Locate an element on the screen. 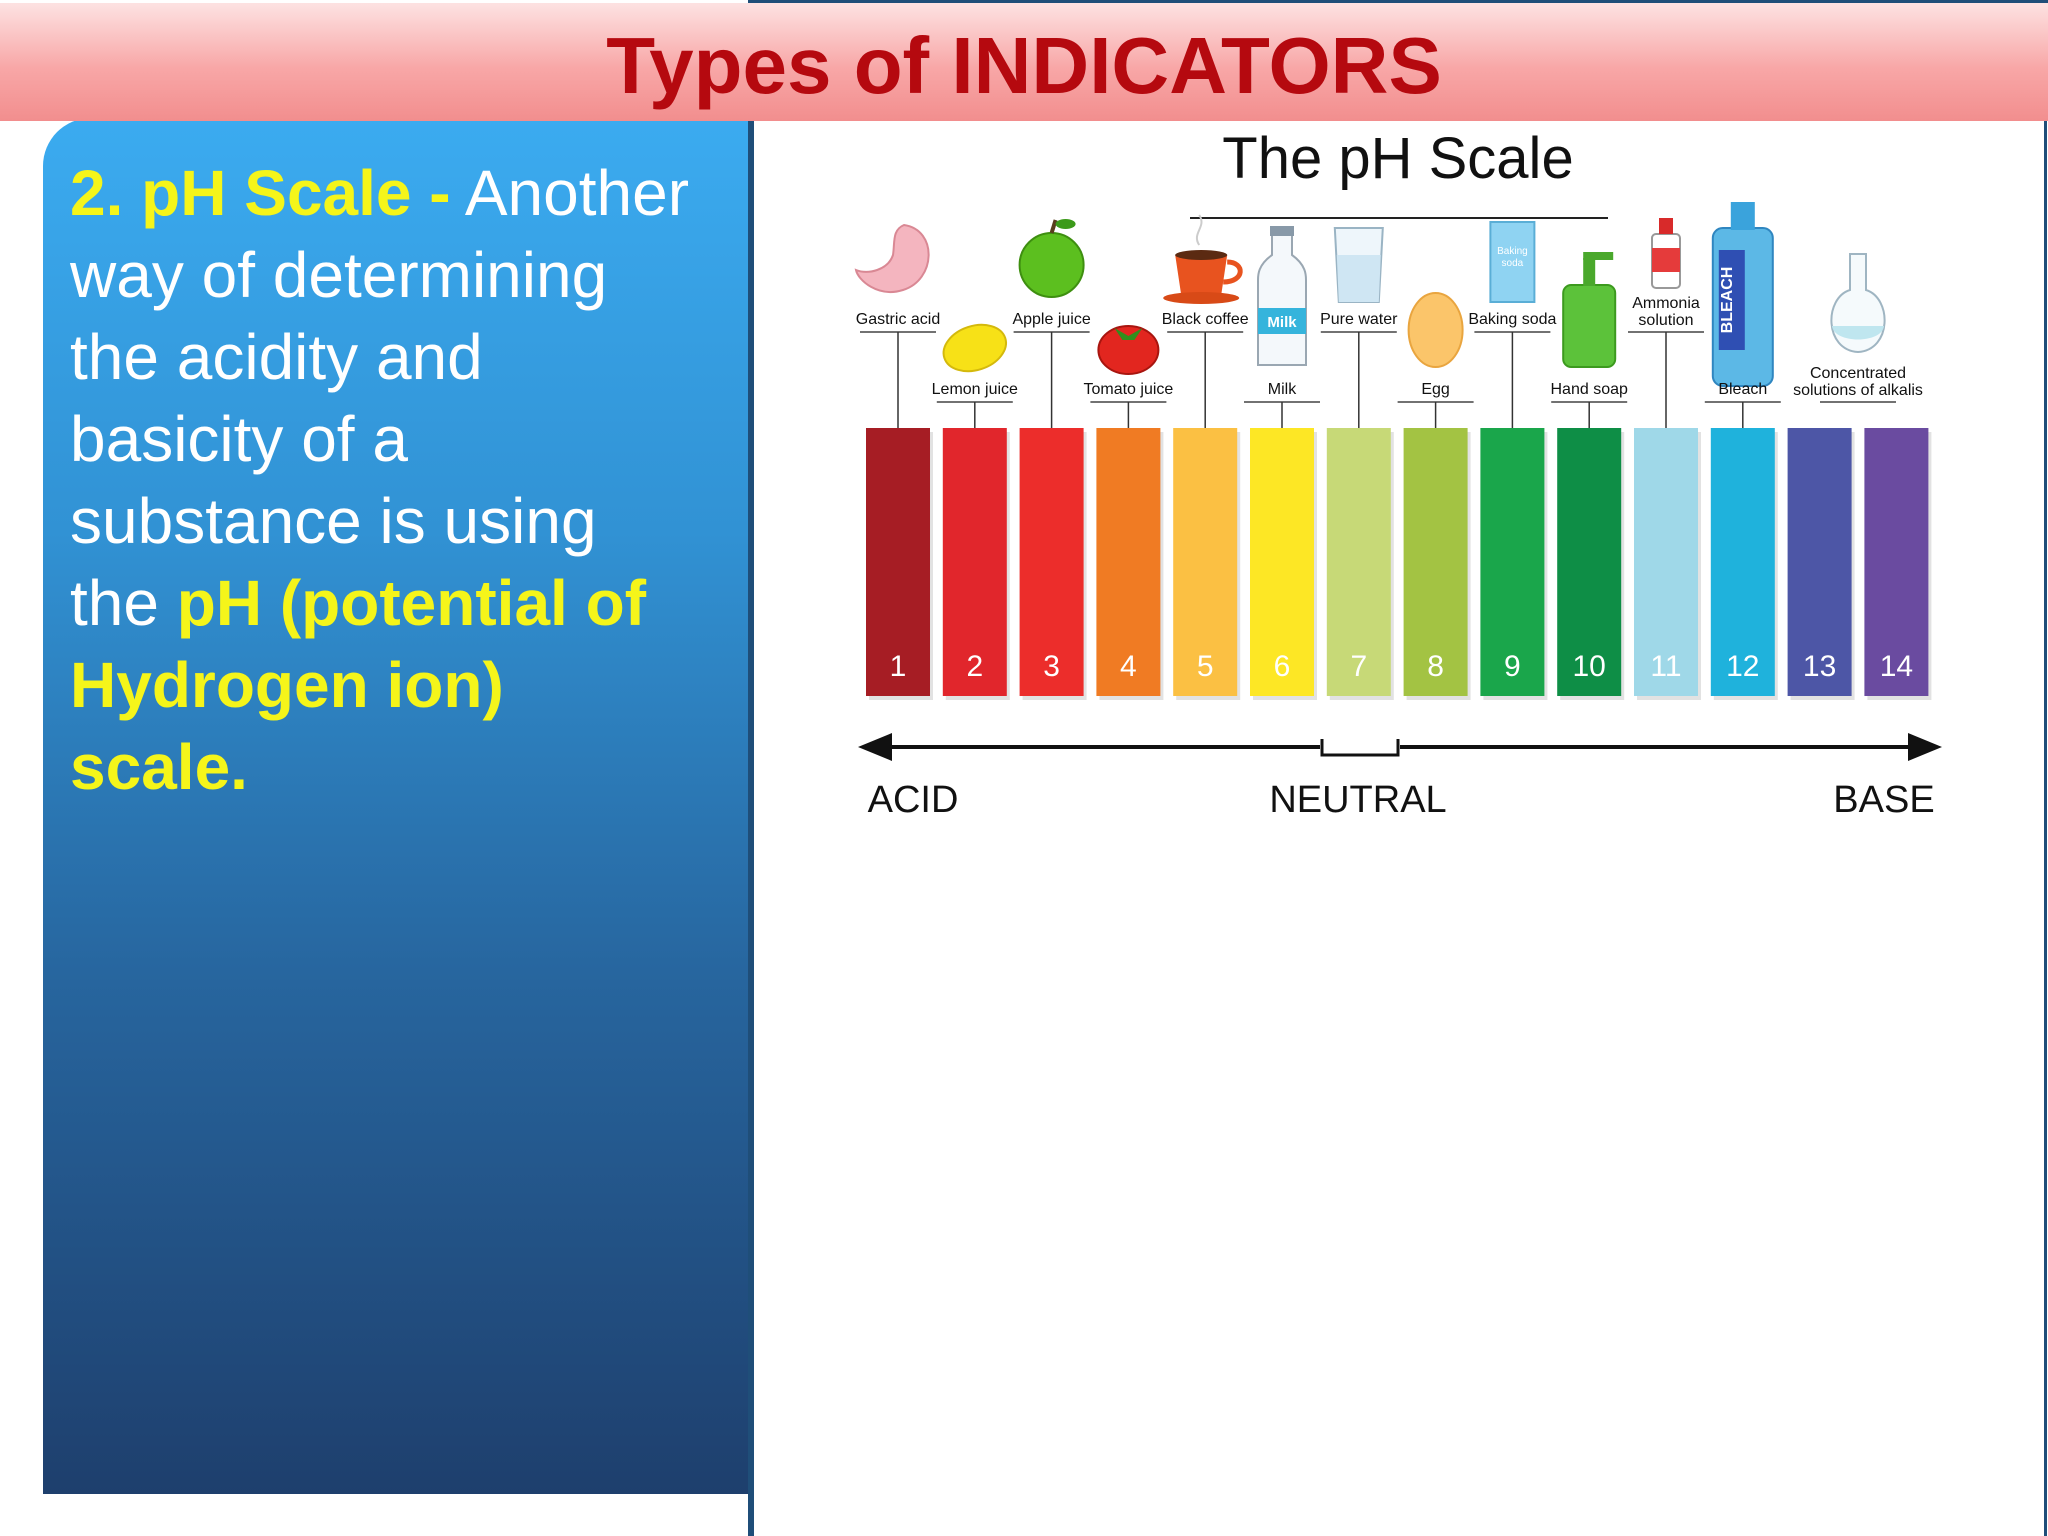 The image size is (2048, 1536). tomato-icon is located at coordinates (1128, 350).